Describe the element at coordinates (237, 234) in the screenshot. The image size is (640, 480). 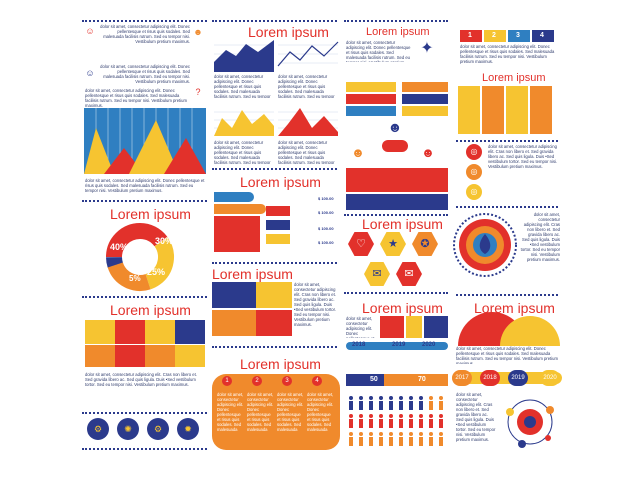
I see `bar-block` at that location.